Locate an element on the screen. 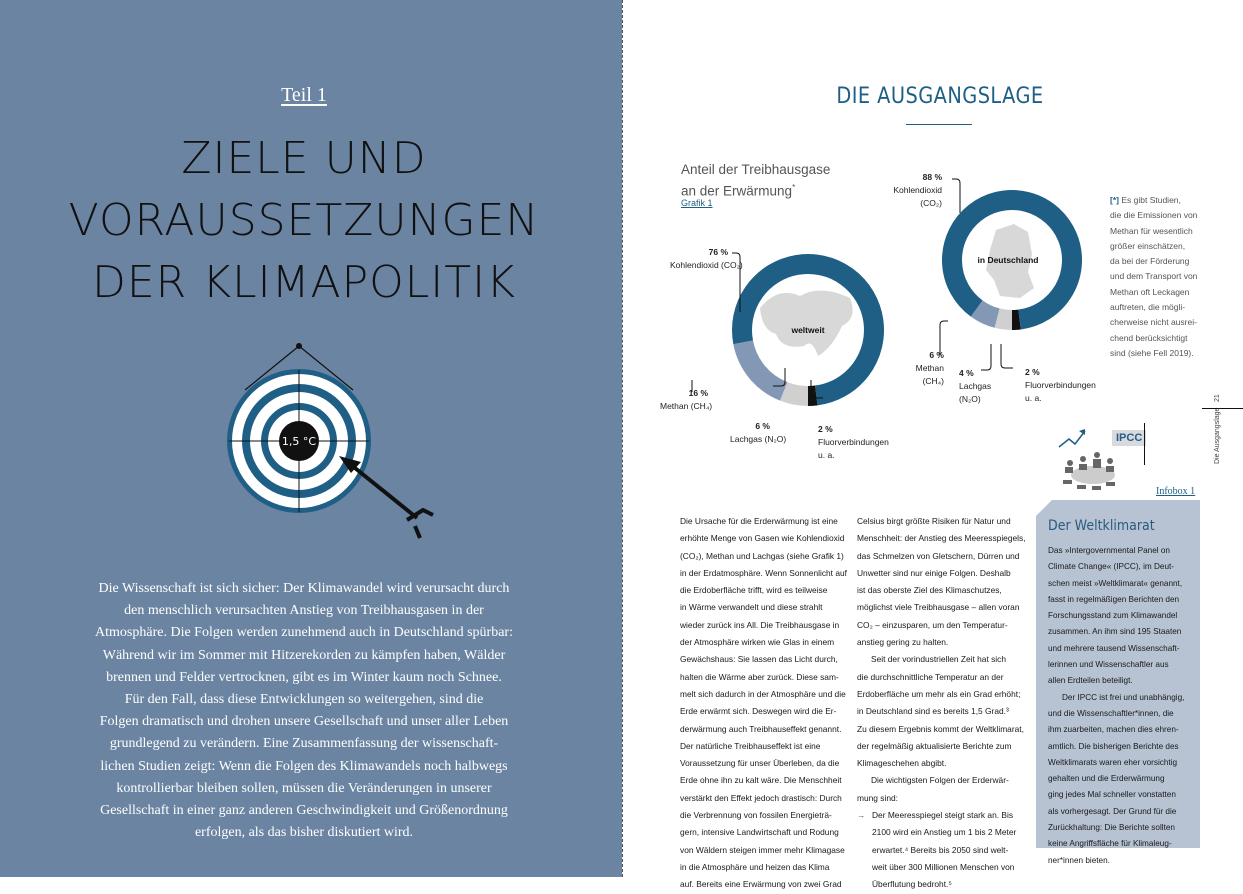 The width and height of the screenshot is (1243, 894). target-illustration: 1,5 °C is located at coordinates (335, 440).